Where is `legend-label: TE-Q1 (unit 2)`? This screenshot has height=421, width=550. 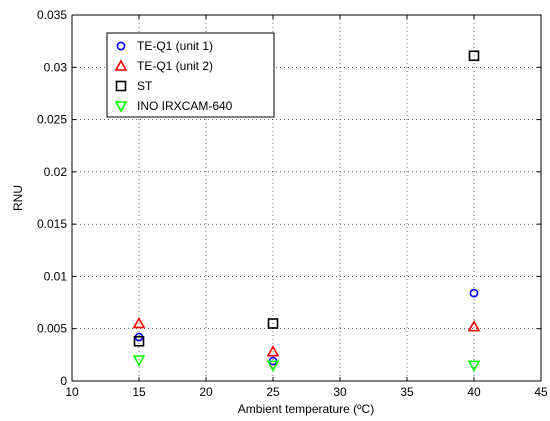
legend-label: TE-Q1 (unit 2) is located at coordinates (175, 66).